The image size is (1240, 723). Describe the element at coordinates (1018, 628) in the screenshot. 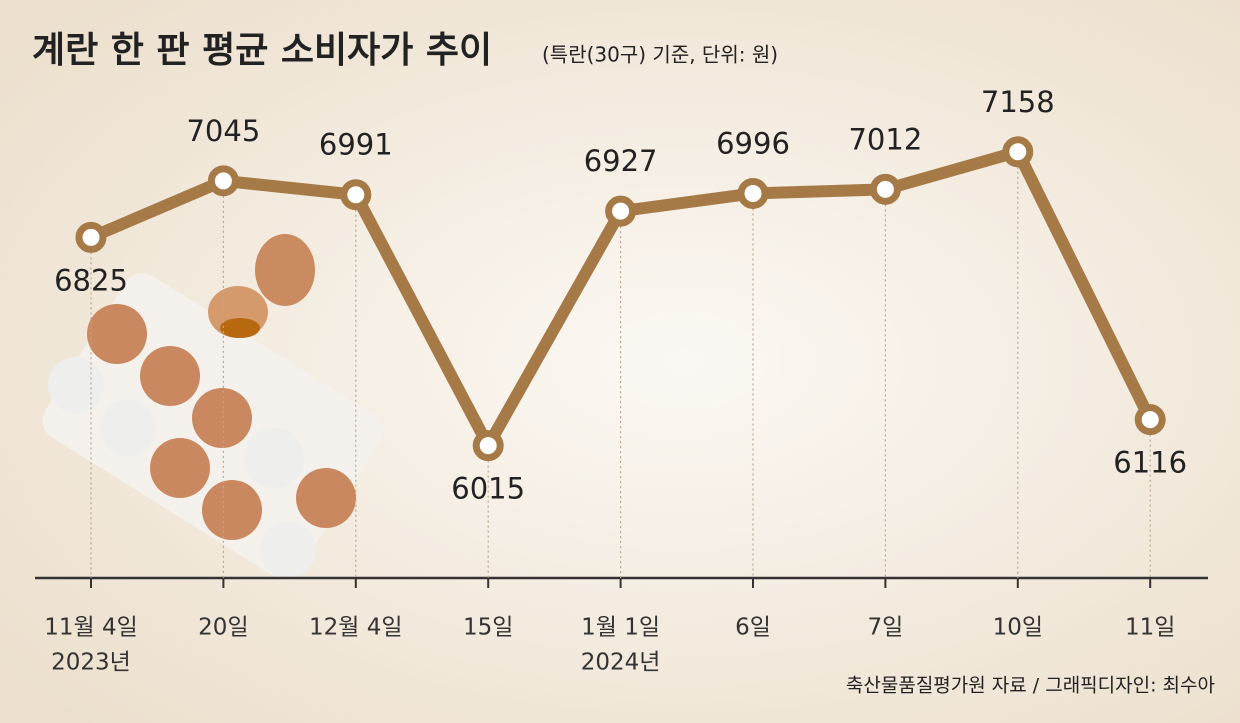

I see `x-tick-label: 10일` at that location.